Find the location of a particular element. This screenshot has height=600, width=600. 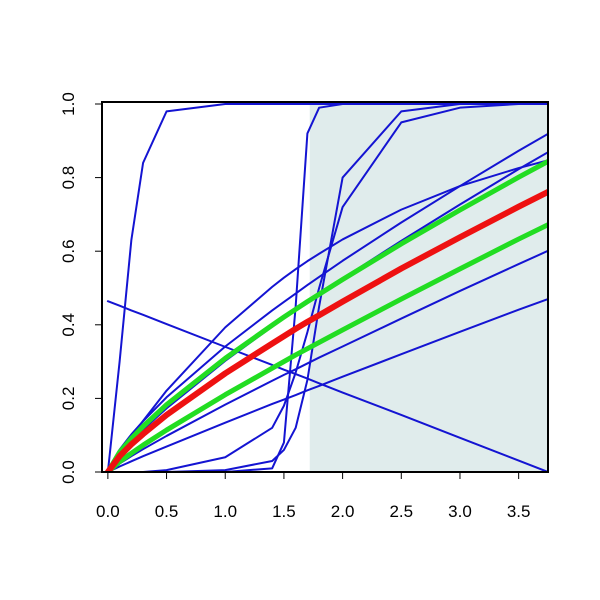

y-tick-label: 0.4 is located at coordinates (68, 325).